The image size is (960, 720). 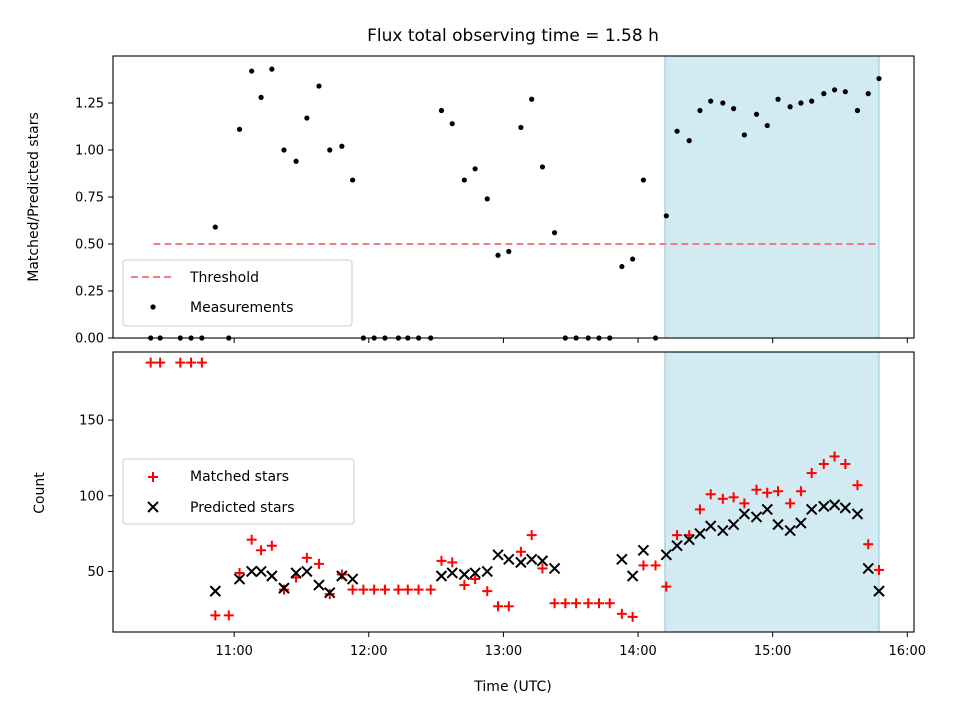 What do you see at coordinates (34, 197) in the screenshot?
I see `ratio-y-axis-label: Matched/Predicted stars` at bounding box center [34, 197].